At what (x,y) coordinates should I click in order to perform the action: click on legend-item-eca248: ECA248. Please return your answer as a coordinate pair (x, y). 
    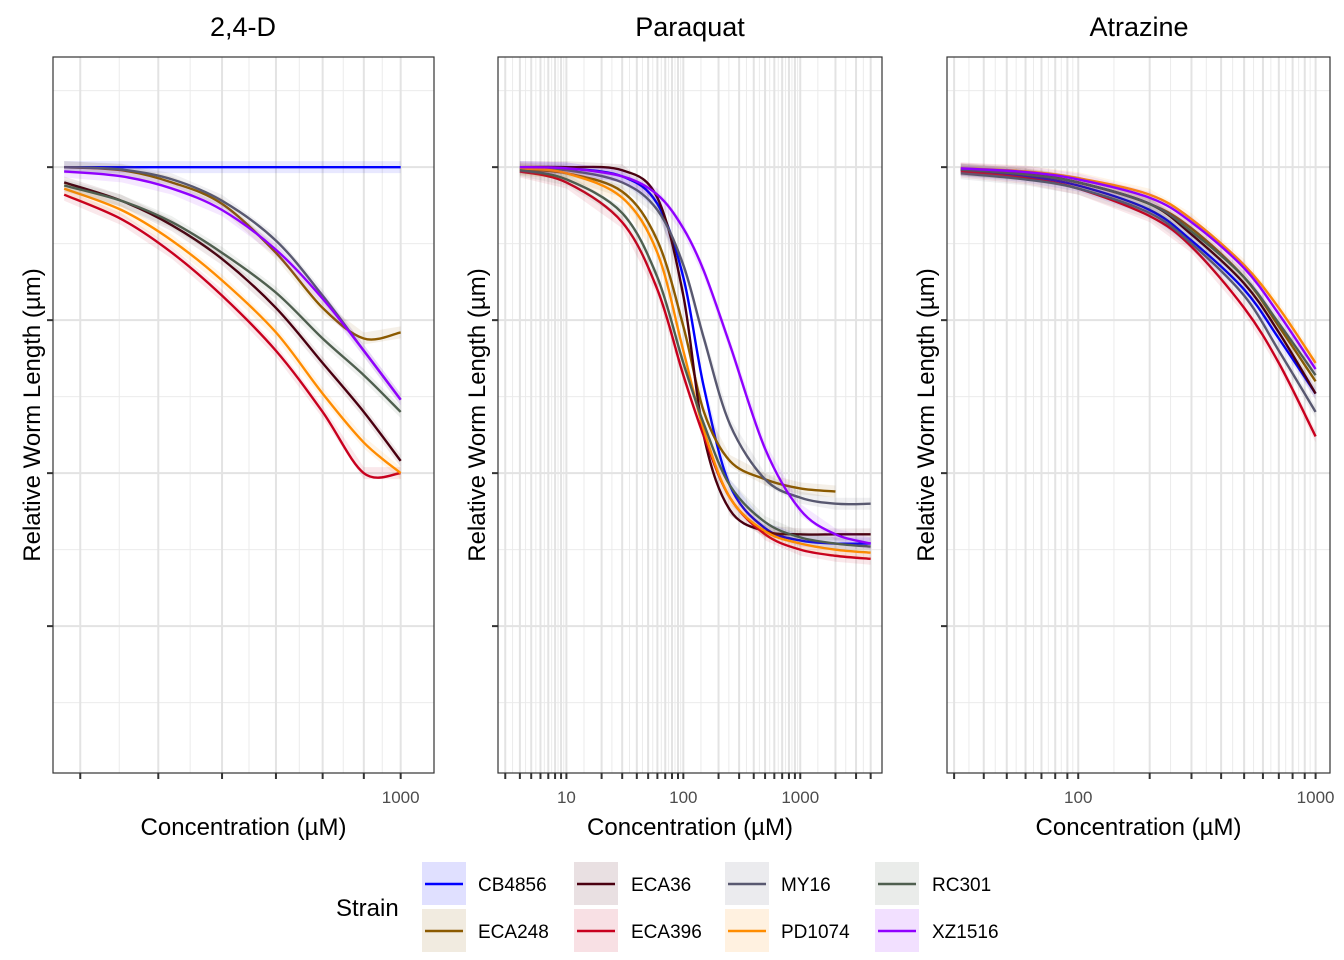
    Looking at the image, I should click on (485, 930).